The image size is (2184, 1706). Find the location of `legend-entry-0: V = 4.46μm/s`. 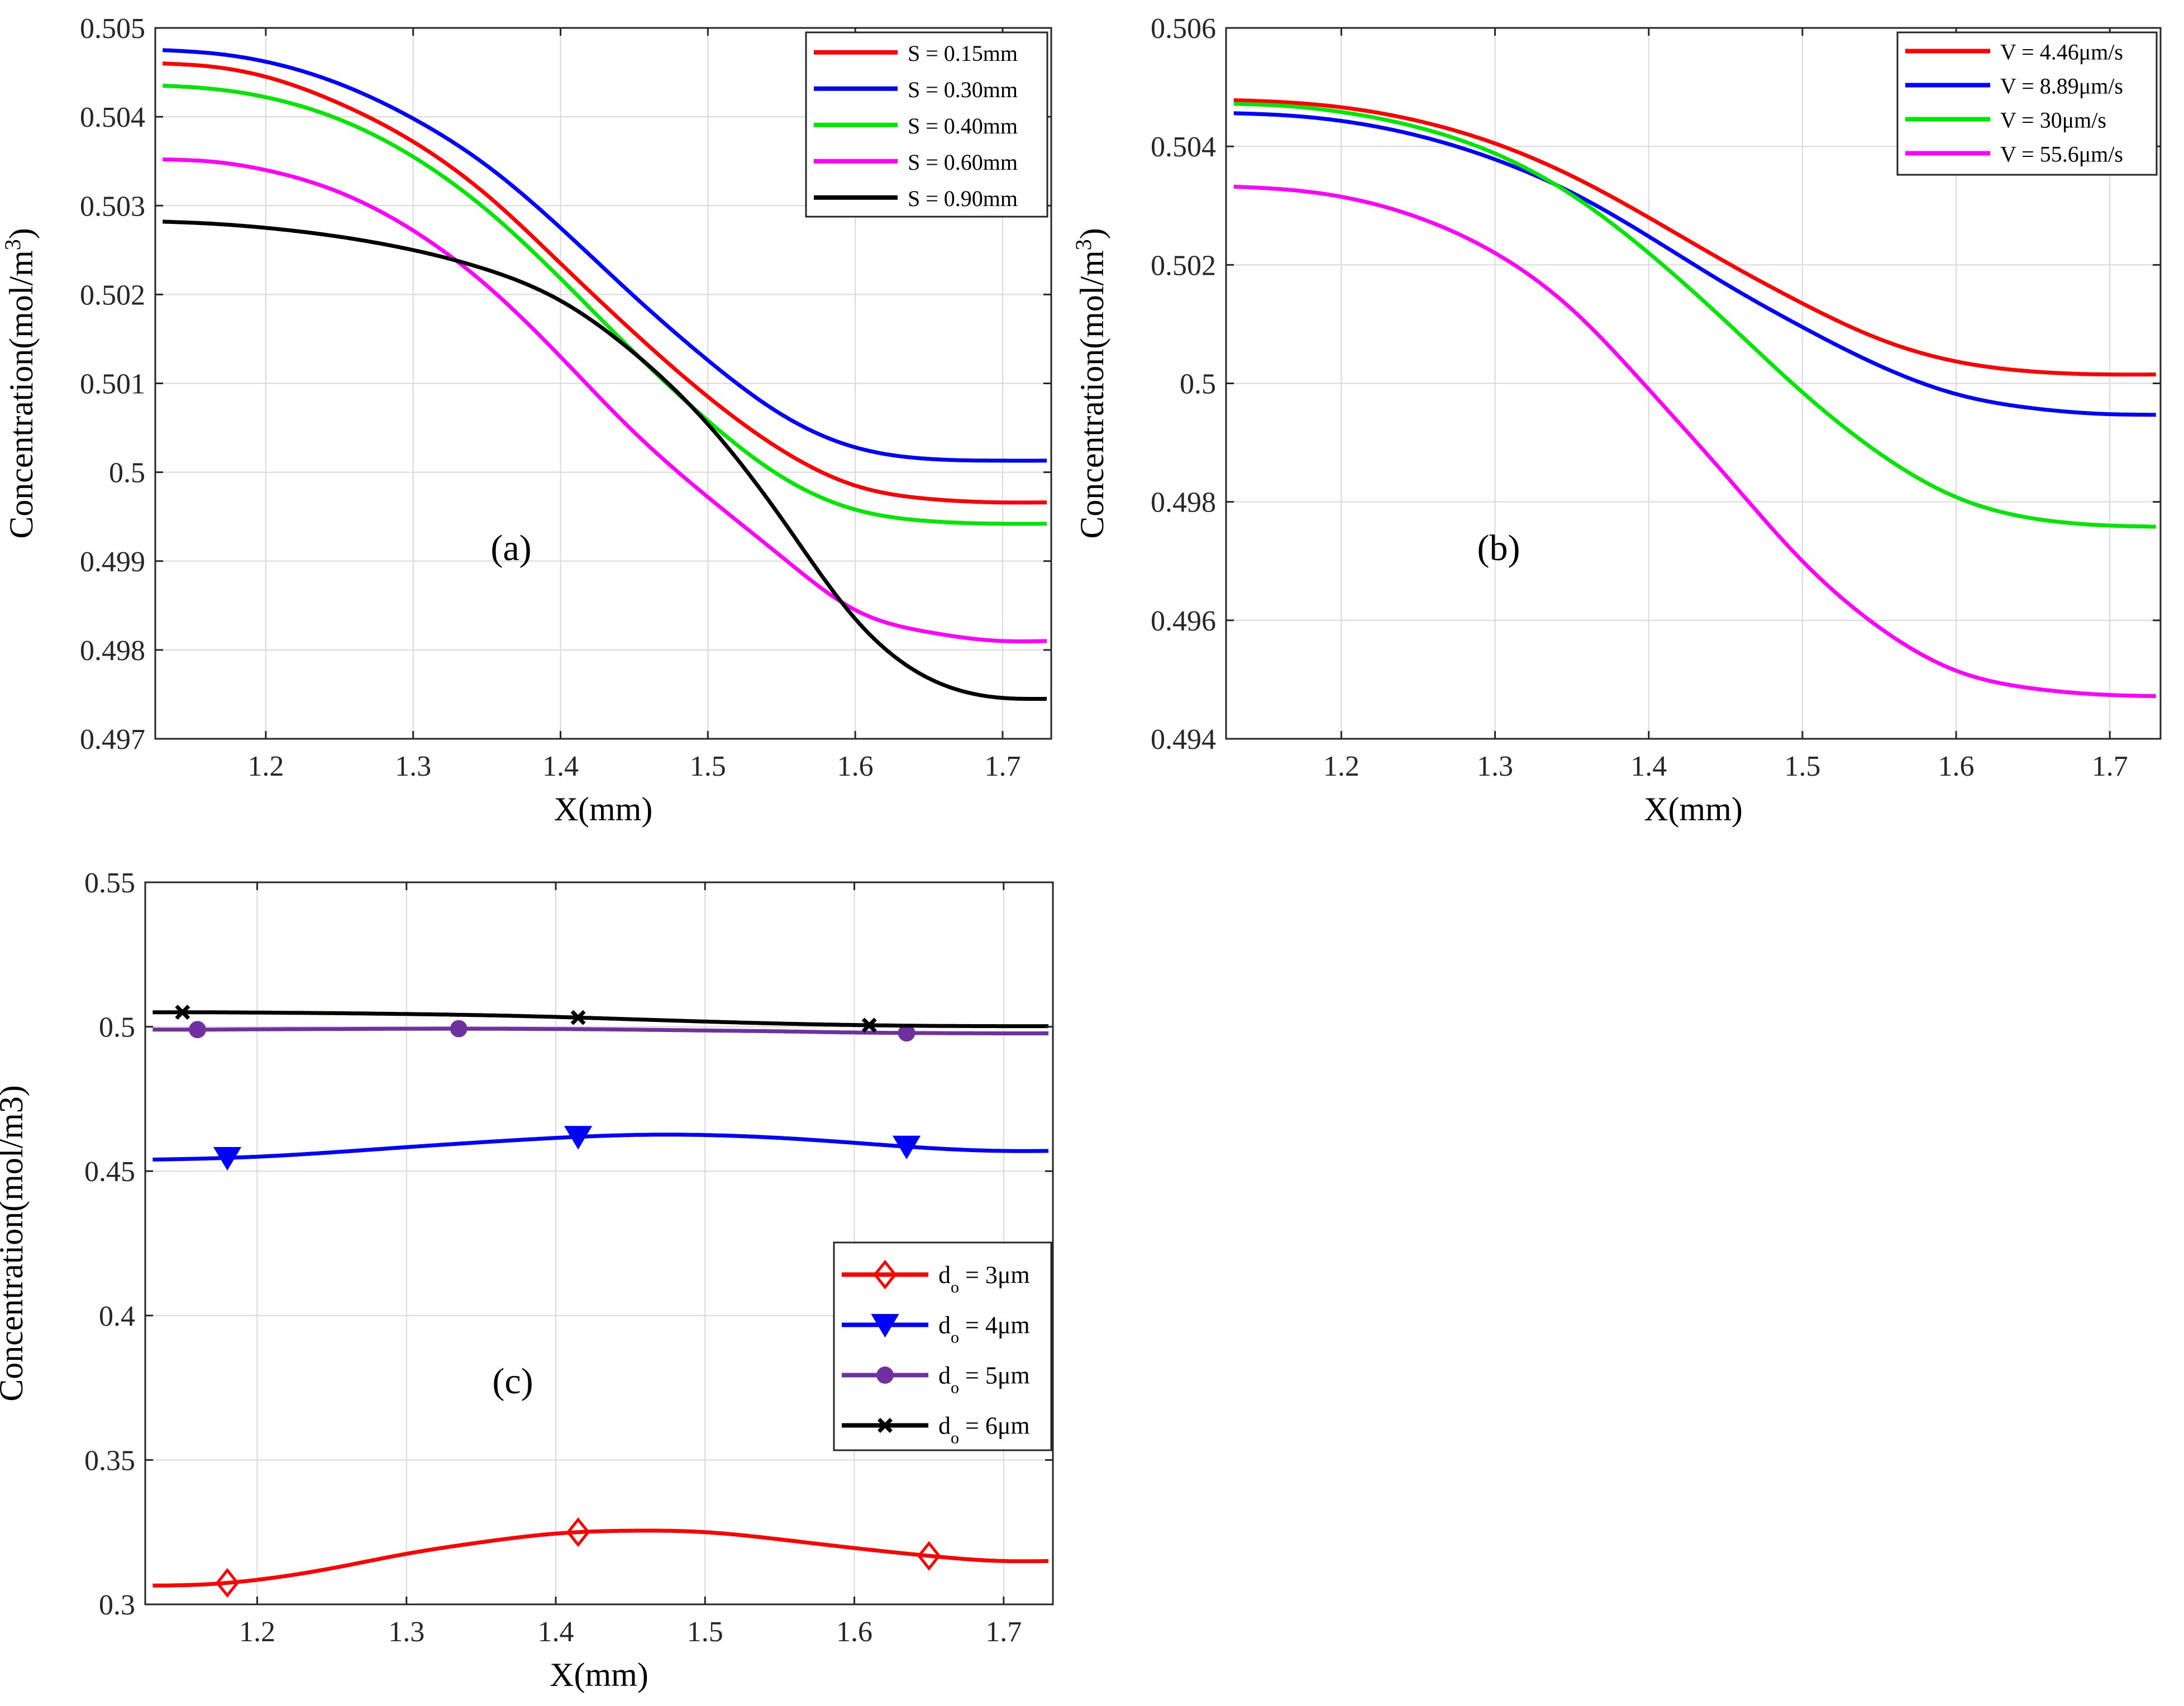

legend-entry-0: V = 4.46μm/s is located at coordinates (2061, 52).